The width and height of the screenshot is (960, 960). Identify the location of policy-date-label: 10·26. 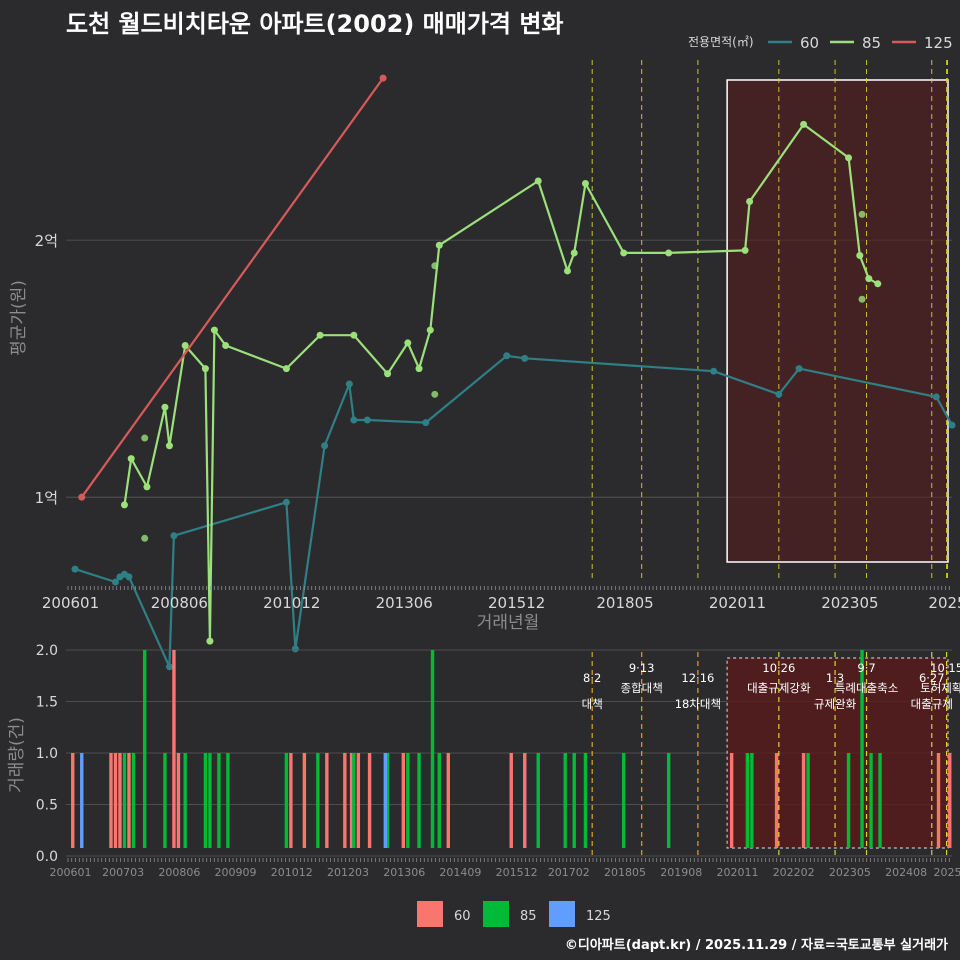
(778, 668).